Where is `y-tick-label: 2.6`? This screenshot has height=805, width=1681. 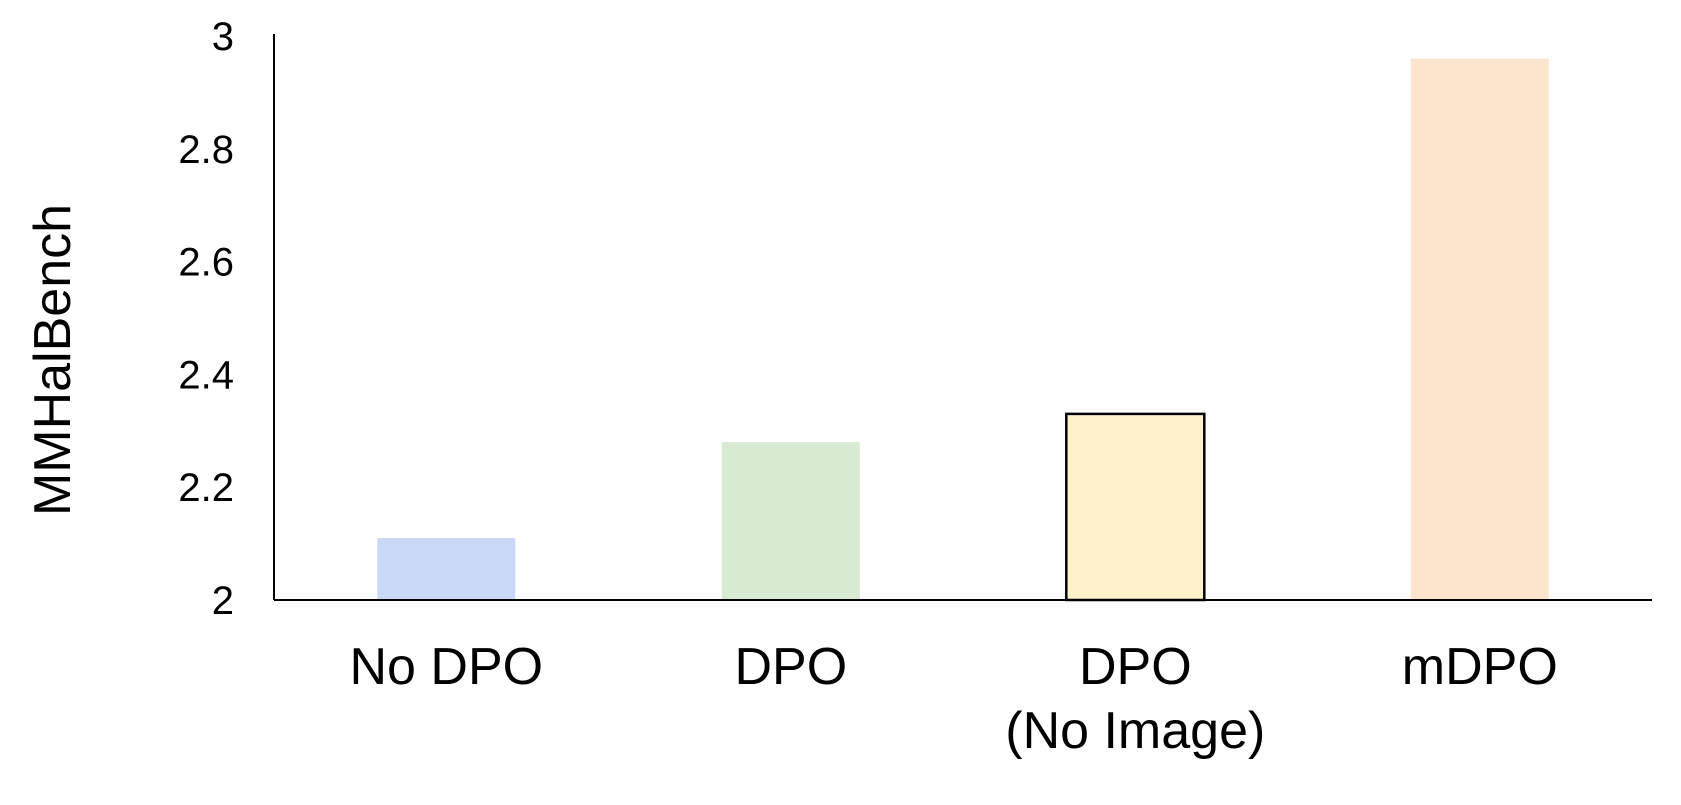
y-tick-label: 2.6 is located at coordinates (206, 263).